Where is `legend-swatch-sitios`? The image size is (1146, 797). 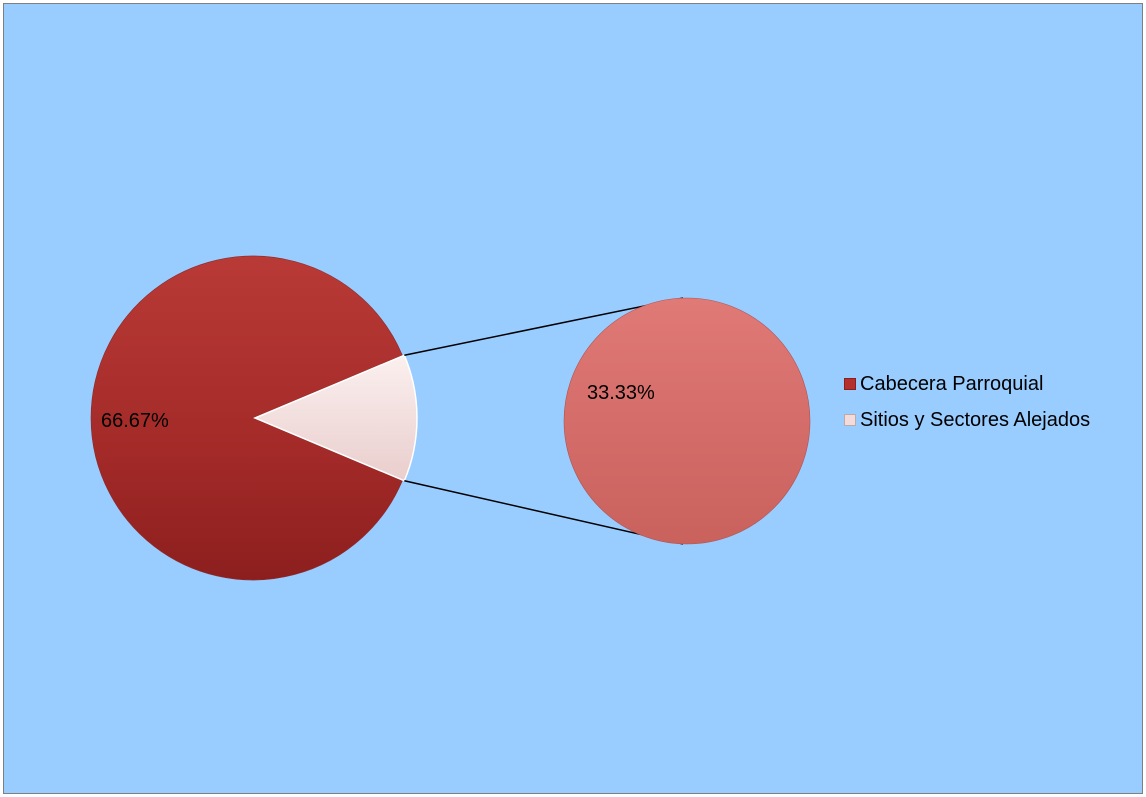 legend-swatch-sitios is located at coordinates (850, 420).